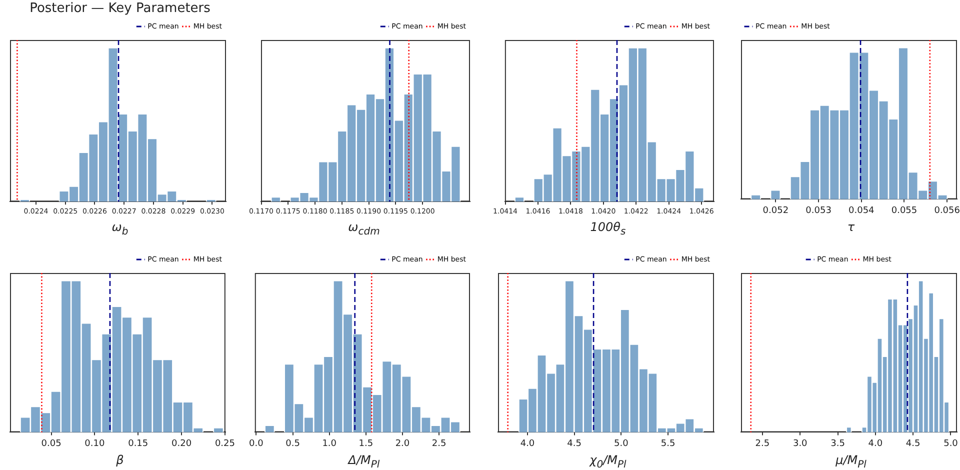  I want to click on x-tick-label: 0.05, so click(51, 443).